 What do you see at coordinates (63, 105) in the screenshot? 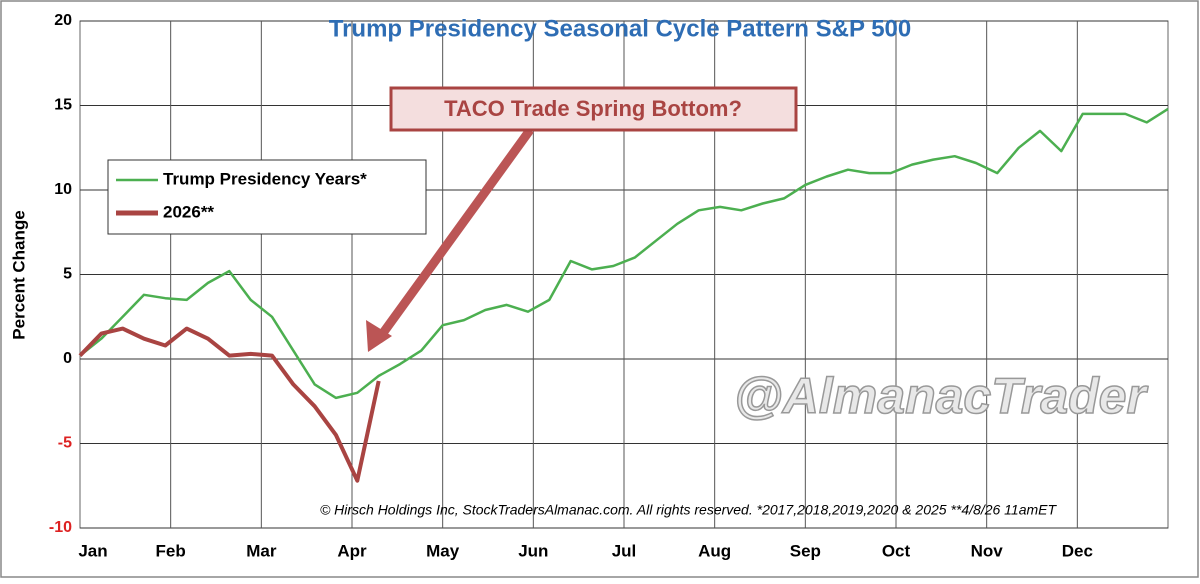
I see `y-tick-label: 15` at bounding box center [63, 105].